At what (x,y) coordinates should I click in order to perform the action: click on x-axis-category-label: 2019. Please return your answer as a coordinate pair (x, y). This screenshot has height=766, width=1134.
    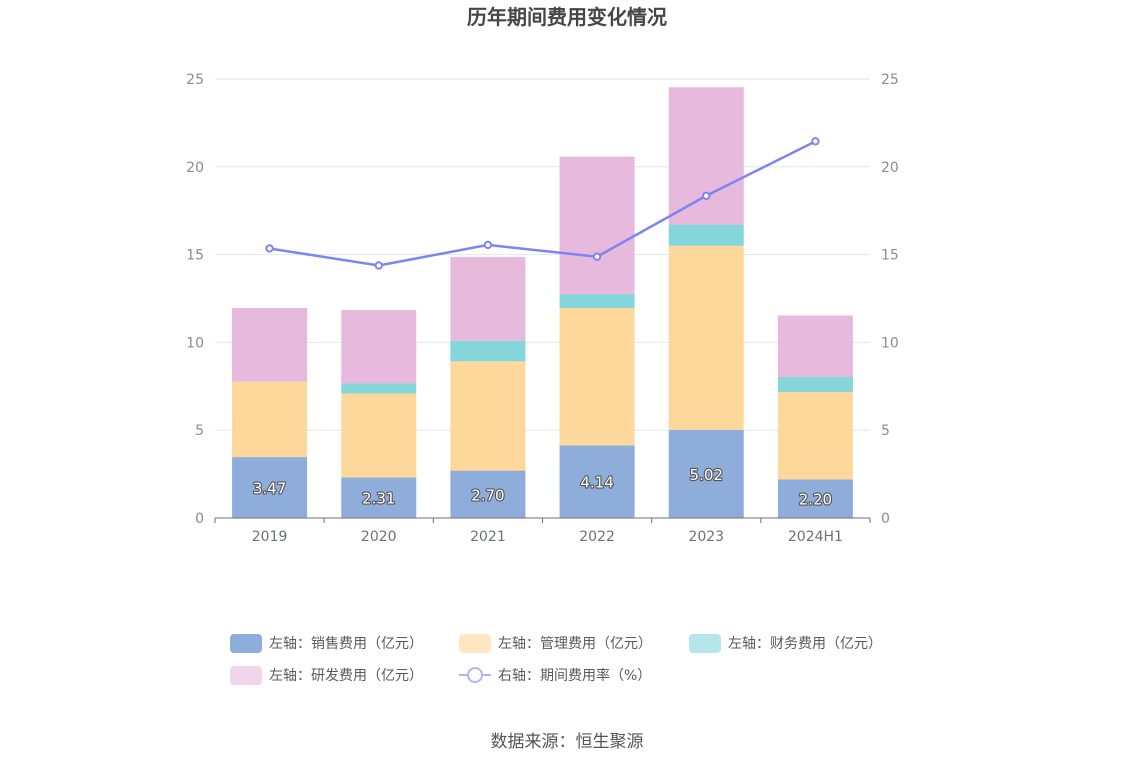
    Looking at the image, I should click on (270, 537).